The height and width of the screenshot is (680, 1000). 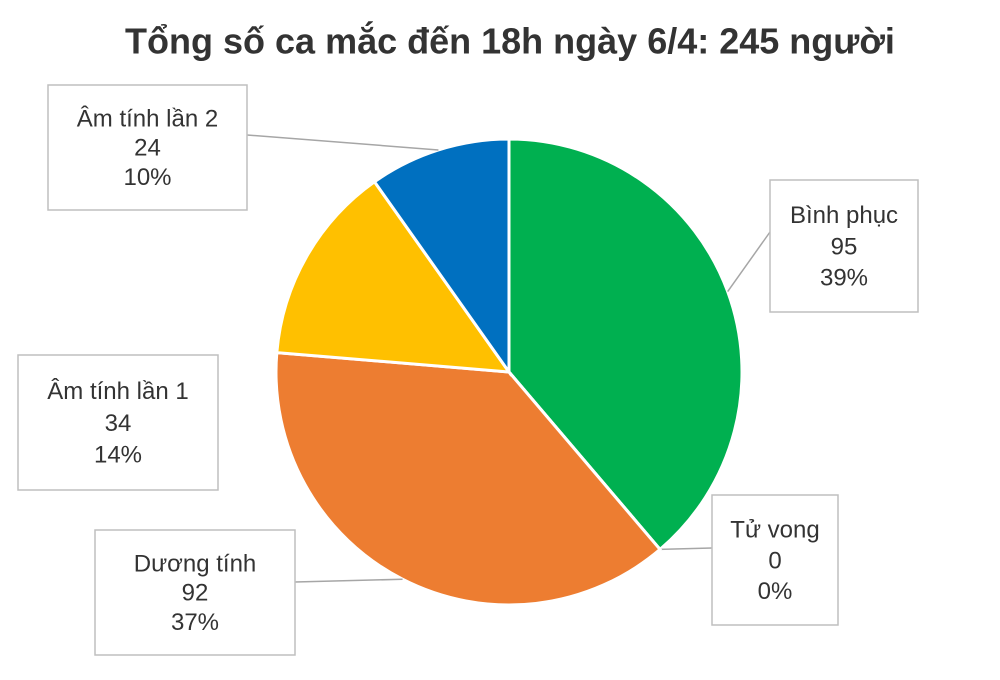 I want to click on data-label-category: Dương tính, so click(x=195, y=563).